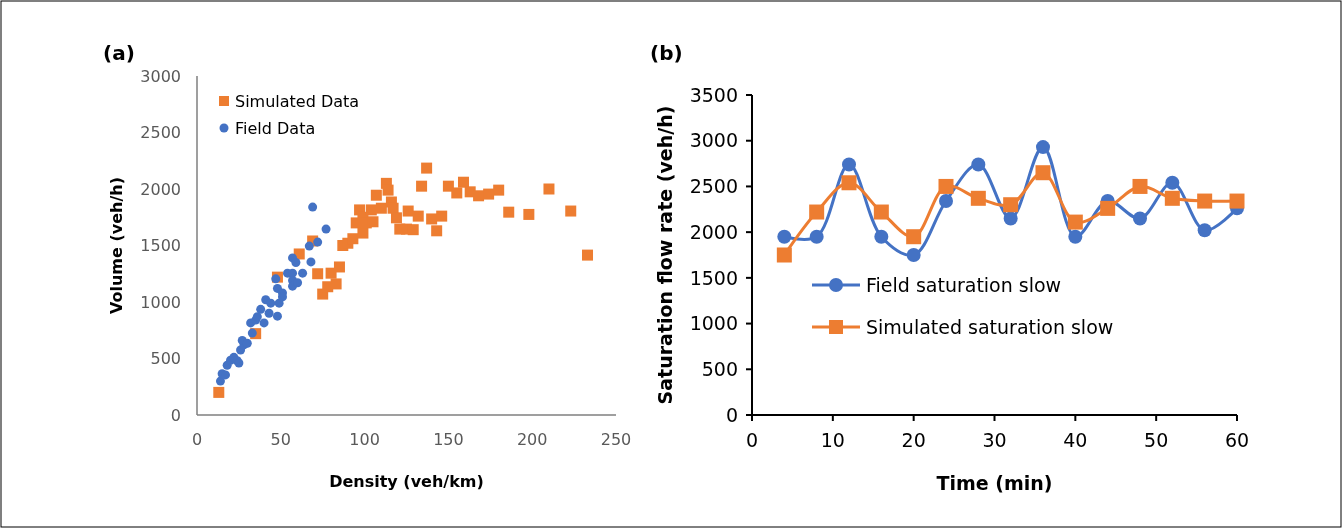 This screenshot has height=528, width=1342. I want to click on y-axis-title: Volume (veh/h), so click(116, 245).